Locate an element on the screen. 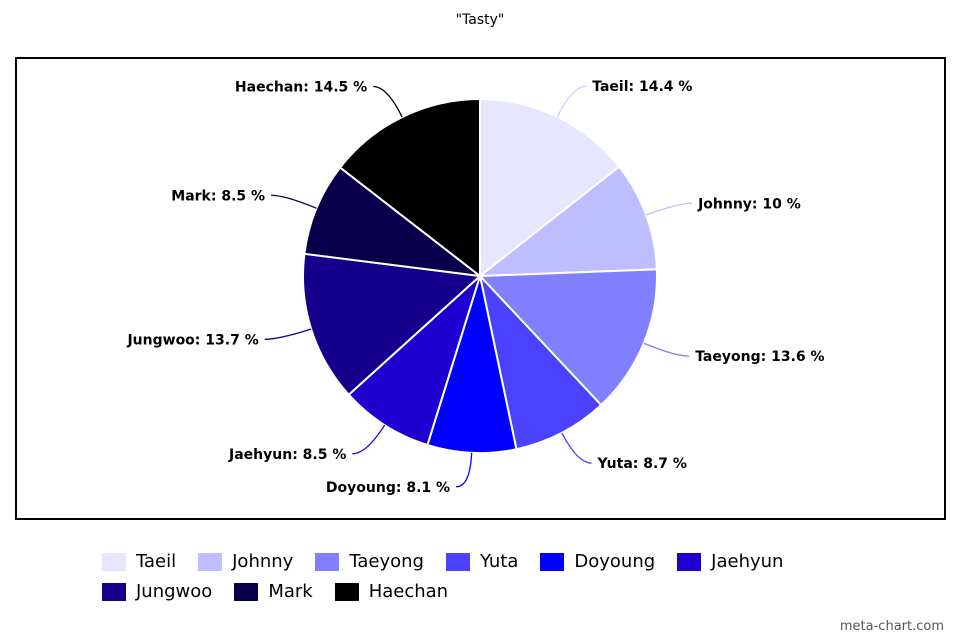  legend-item-doyoung: Doyoung is located at coordinates (597, 562).